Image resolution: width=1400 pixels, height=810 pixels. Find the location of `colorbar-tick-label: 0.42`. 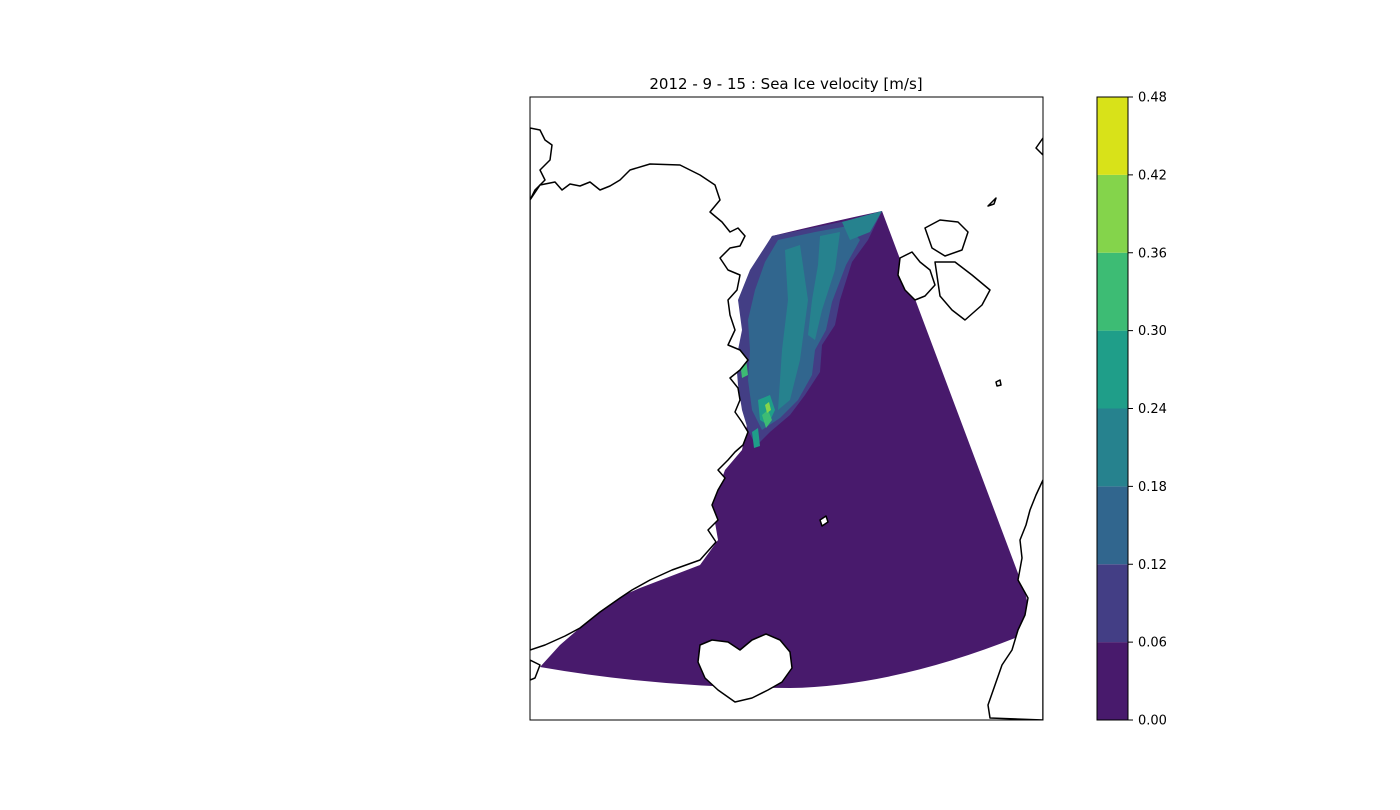

colorbar-tick-label: 0.42 is located at coordinates (1152, 175).